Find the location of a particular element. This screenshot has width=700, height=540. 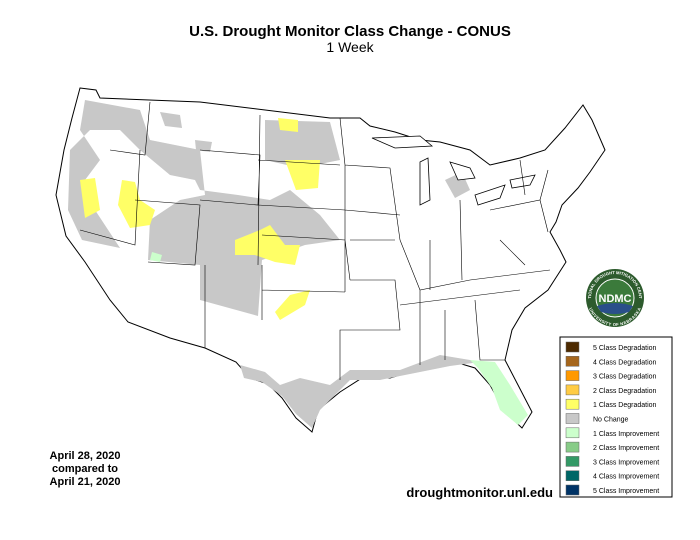

legend-label: 2 Class Improvement is located at coordinates (626, 448).